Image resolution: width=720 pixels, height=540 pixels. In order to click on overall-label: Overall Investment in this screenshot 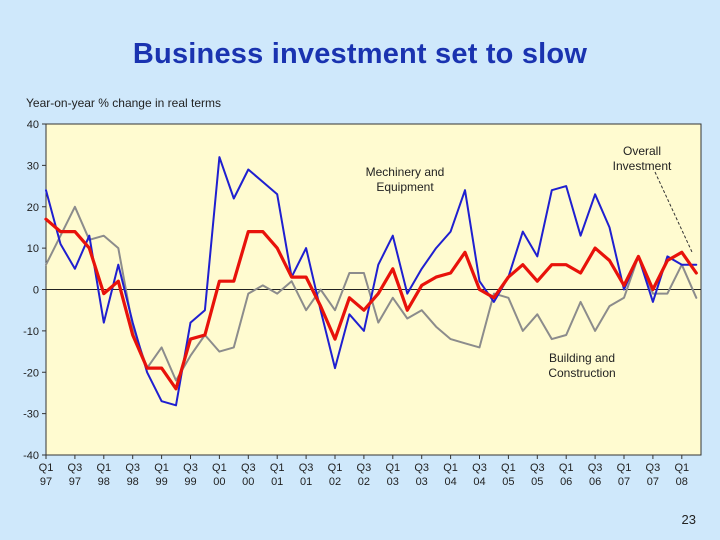, I will do `click(642, 158)`.